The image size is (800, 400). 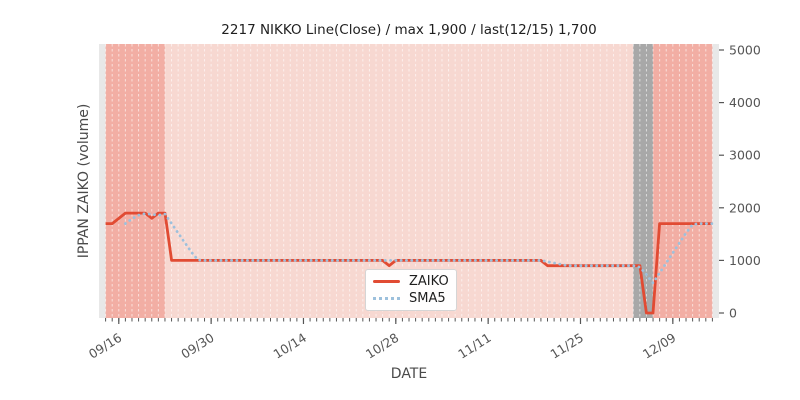 I want to click on y-tick-label: 2000, so click(x=745, y=207).